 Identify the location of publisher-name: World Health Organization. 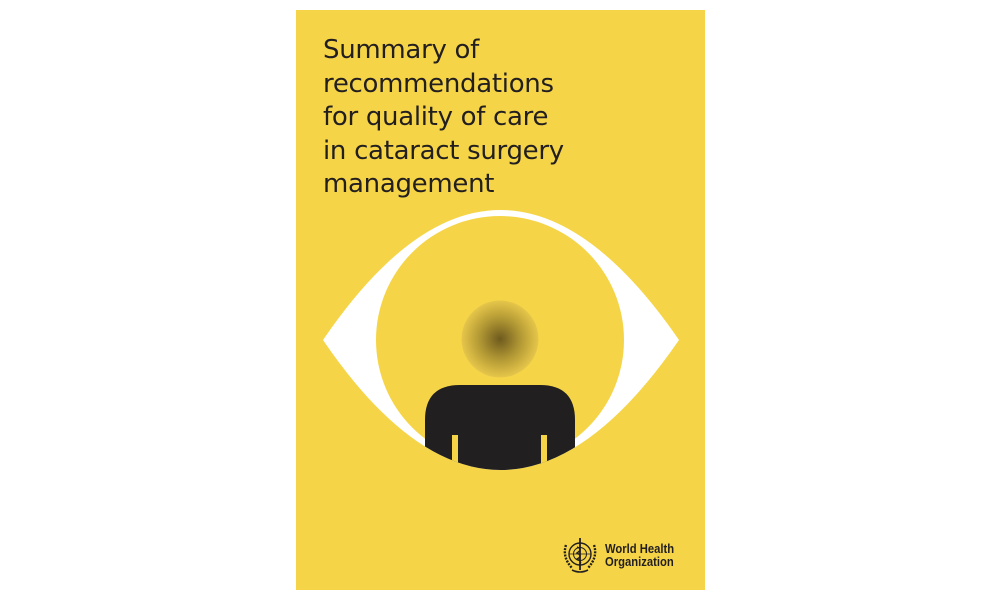
(639, 556).